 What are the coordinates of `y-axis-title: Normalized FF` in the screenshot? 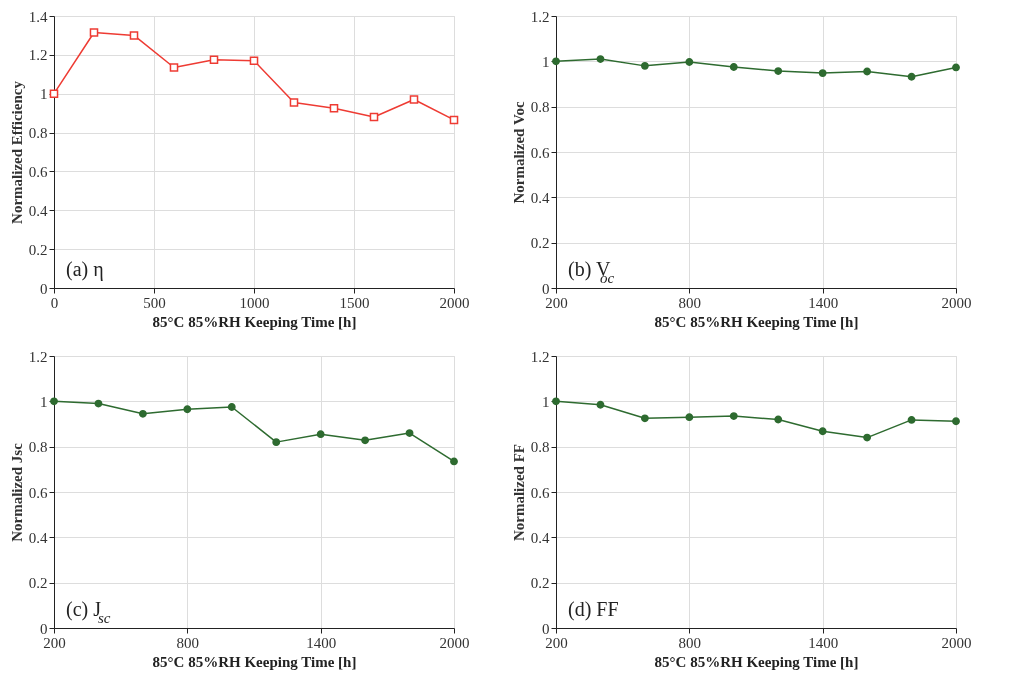 It's located at (518, 492).